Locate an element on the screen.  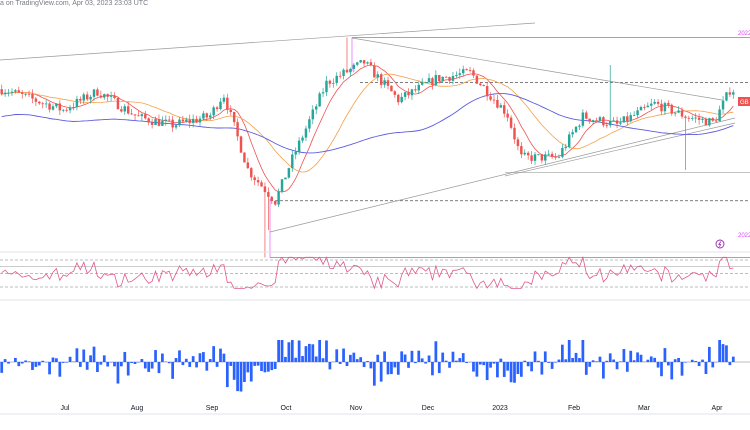
x-axis-tick-label: Nov is located at coordinates (356, 408).